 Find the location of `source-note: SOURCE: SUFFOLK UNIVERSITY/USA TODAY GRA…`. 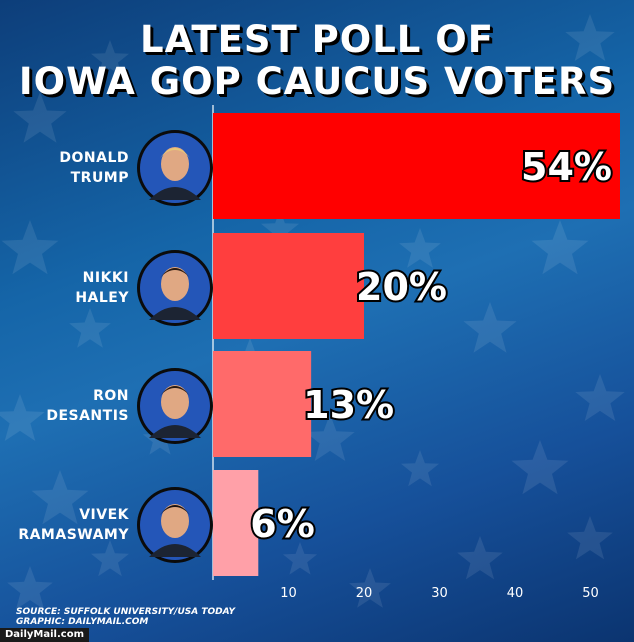

source-note: SOURCE: SUFFOLK UNIVERSITY/USA TODAY GRA… is located at coordinates (125, 617).